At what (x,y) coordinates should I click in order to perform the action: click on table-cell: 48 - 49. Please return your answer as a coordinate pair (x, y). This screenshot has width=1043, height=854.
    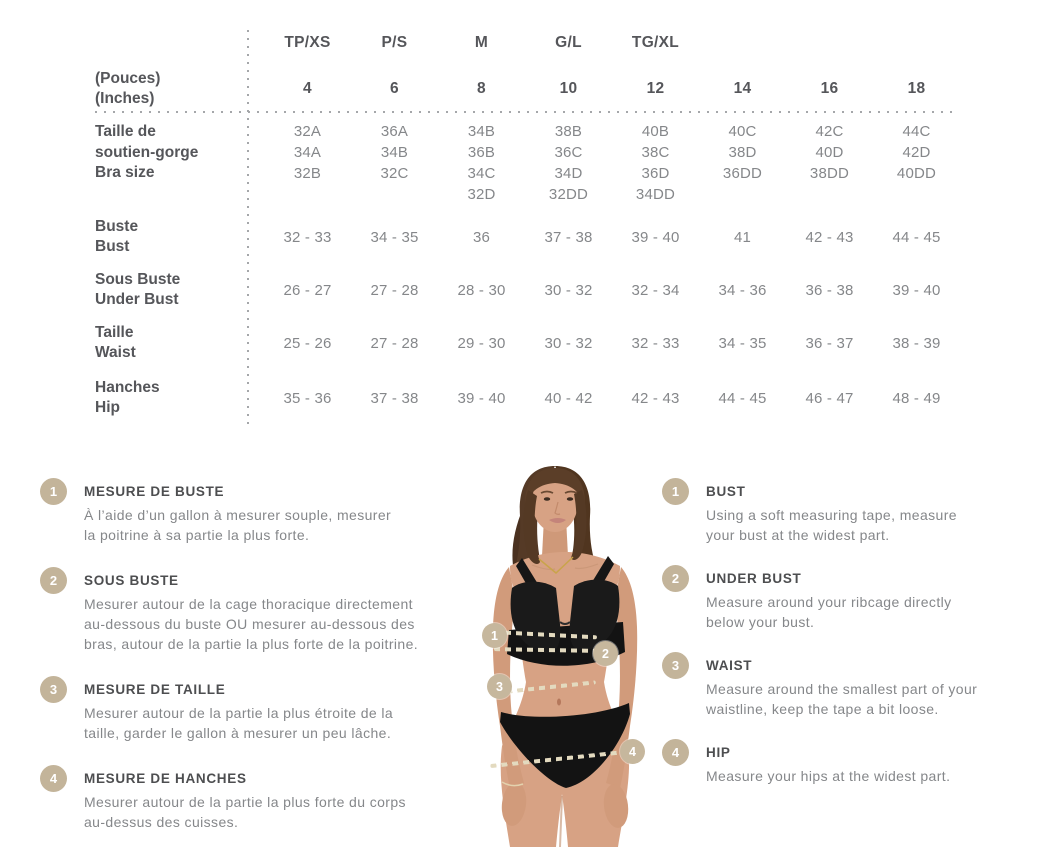
    Looking at the image, I should click on (916, 398).